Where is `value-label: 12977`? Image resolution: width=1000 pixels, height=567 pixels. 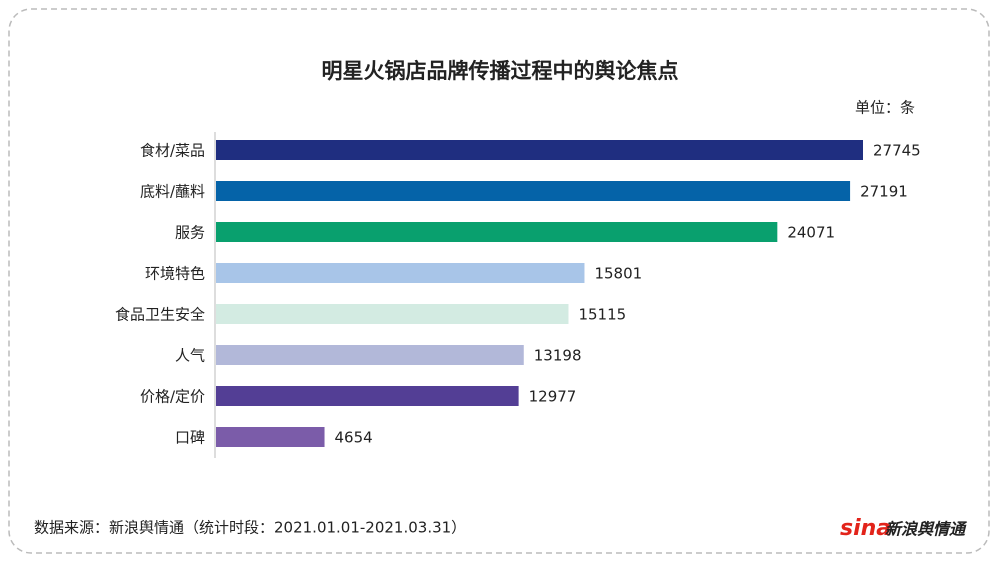
value-label: 12977 is located at coordinates (553, 397).